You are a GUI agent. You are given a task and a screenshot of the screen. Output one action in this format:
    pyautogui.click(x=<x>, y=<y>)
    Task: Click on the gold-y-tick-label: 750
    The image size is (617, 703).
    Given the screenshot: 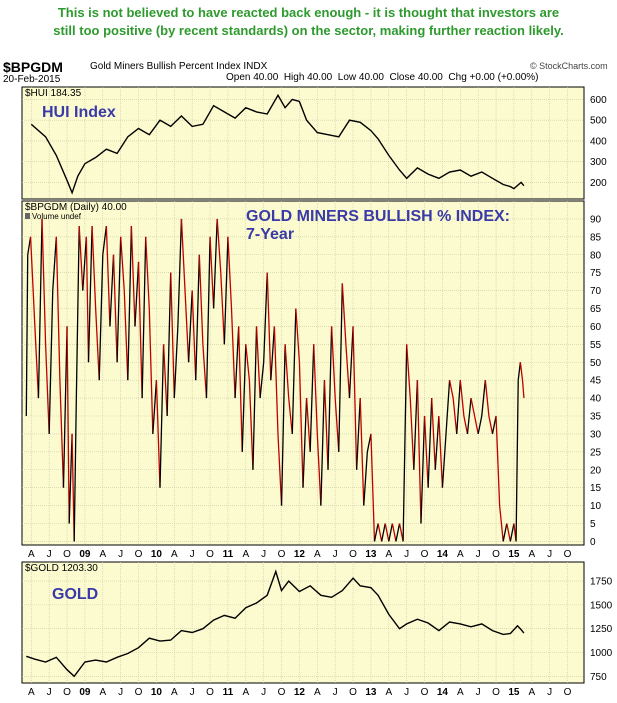 What is the action you would take?
    pyautogui.click(x=598, y=677)
    